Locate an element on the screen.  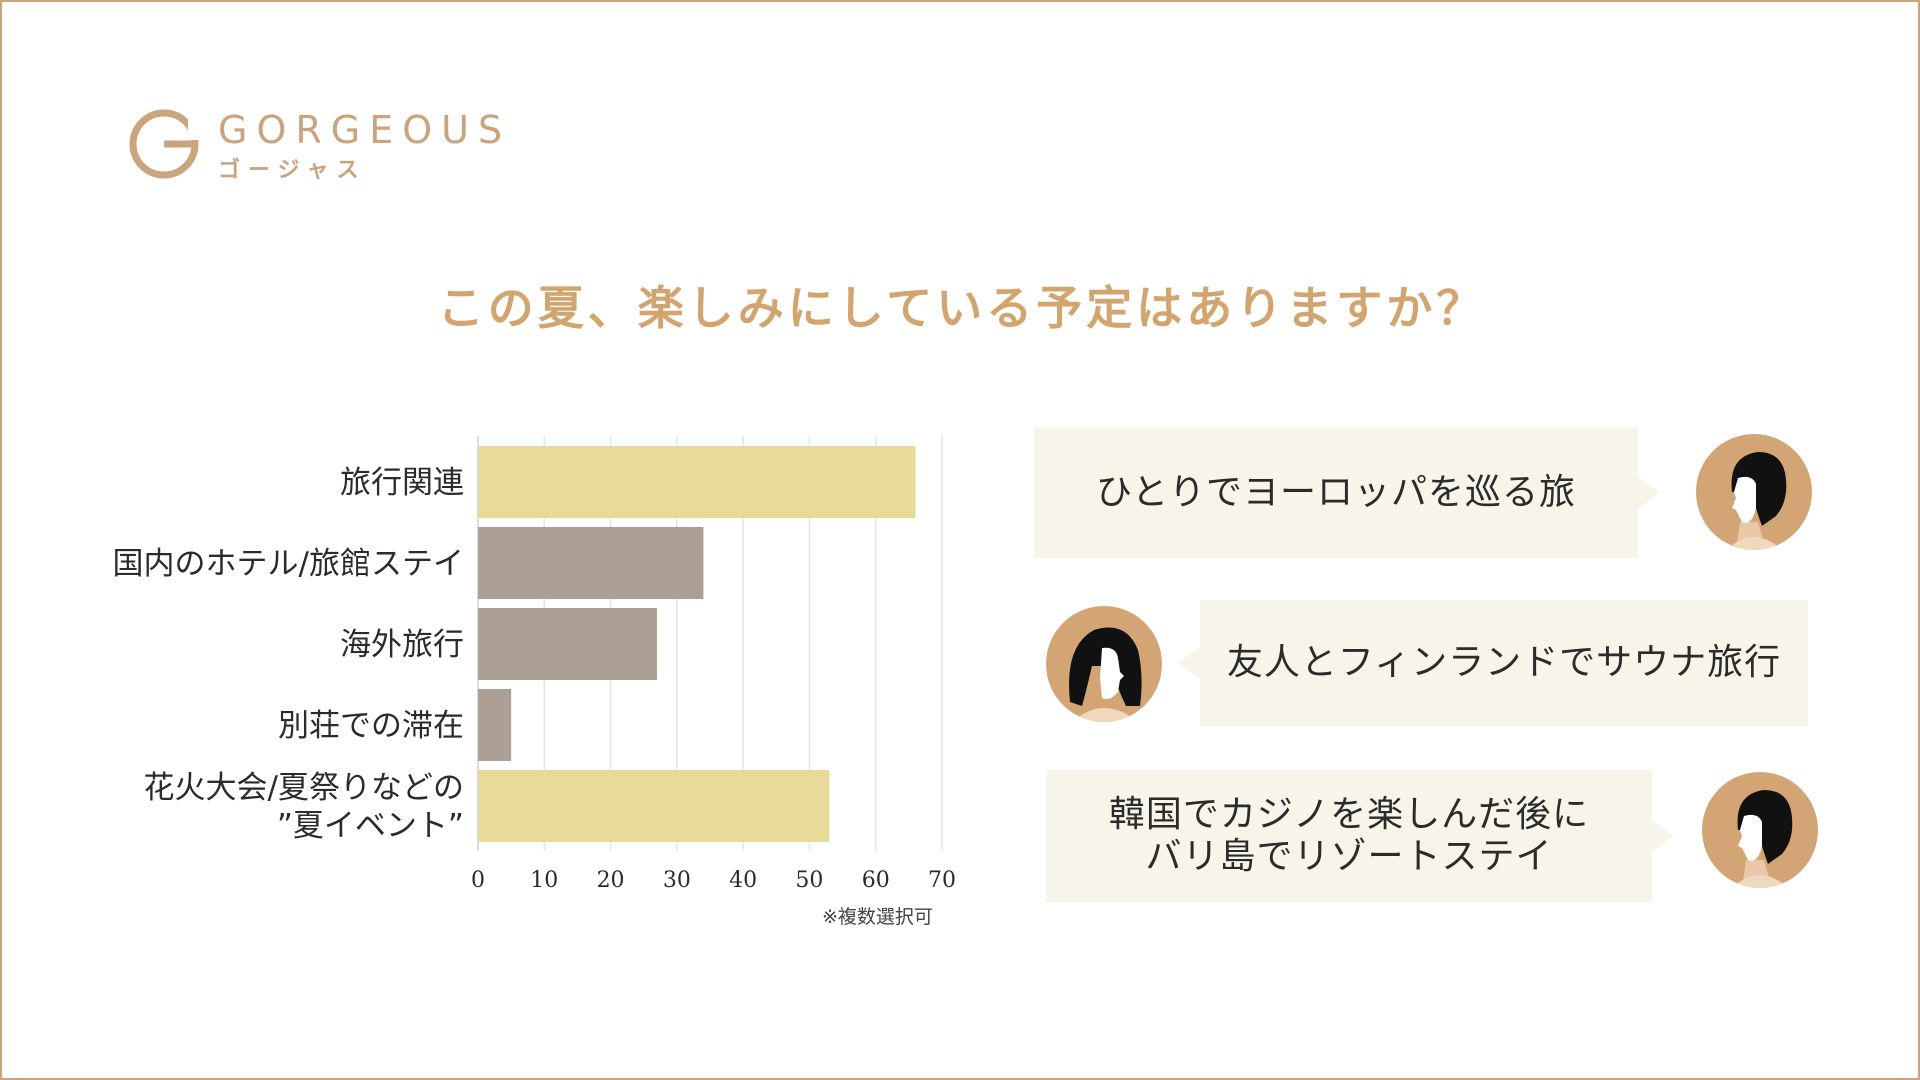
x-tick-label: 60 is located at coordinates (876, 880).